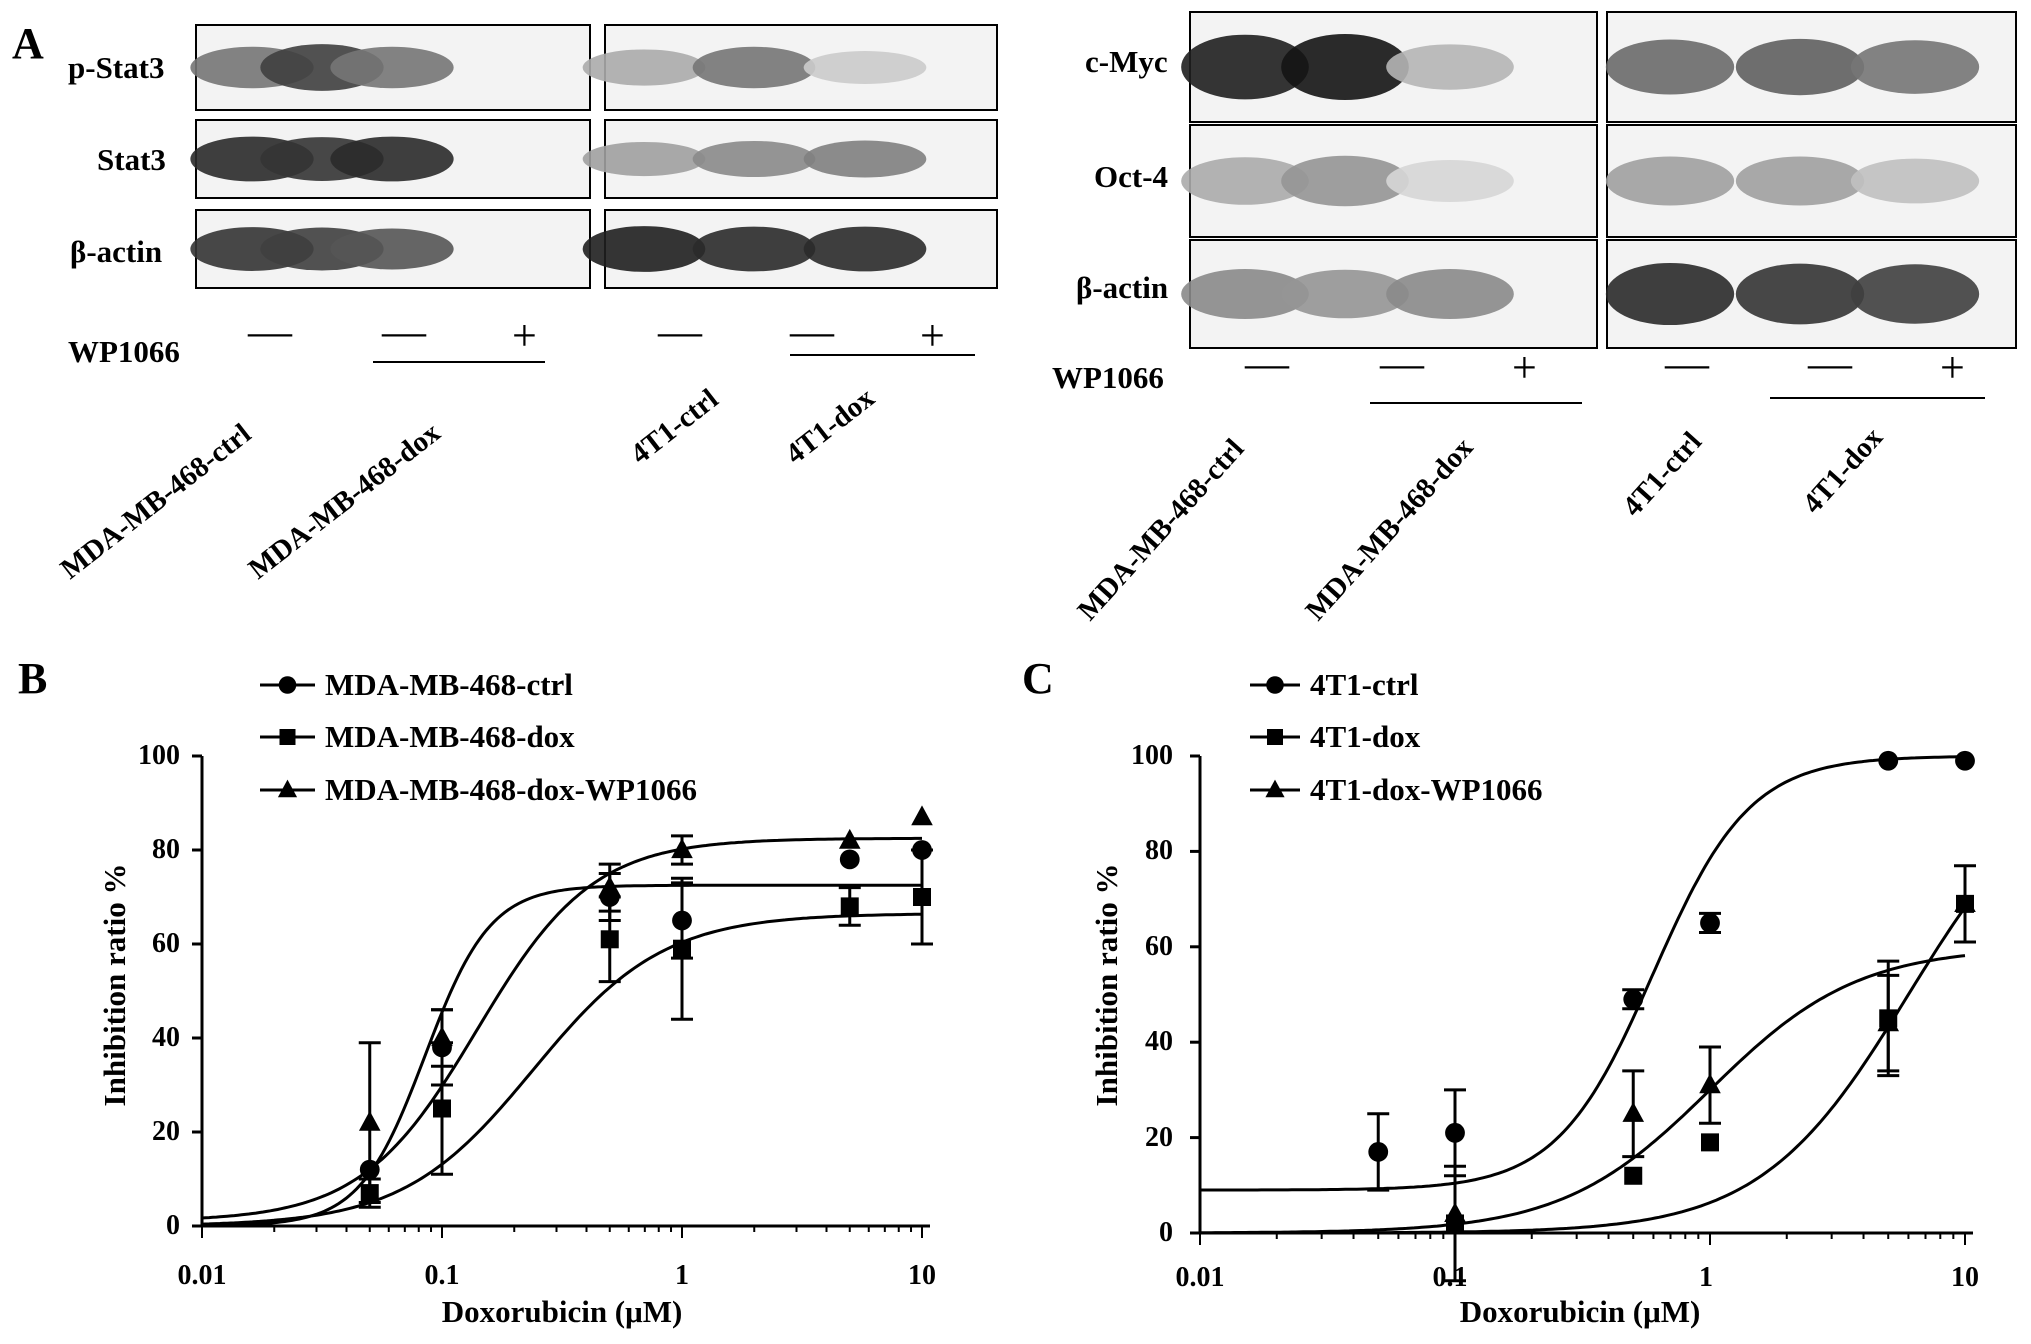 The height and width of the screenshot is (1344, 2031). I want to click on y-axis-title-c: Inhibition ratio %, so click(1106, 985).